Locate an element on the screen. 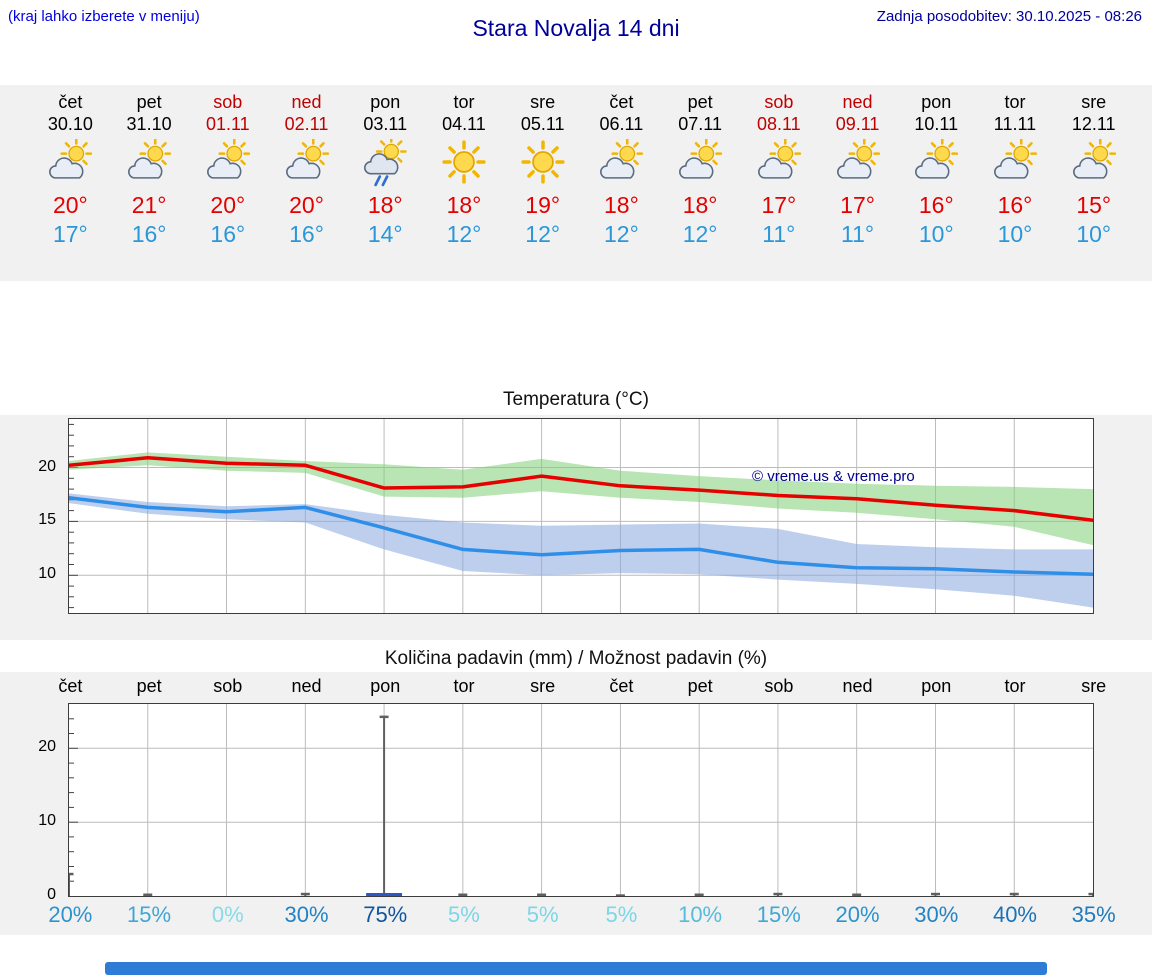 This screenshot has height=975, width=1152. forecast-day: čet 30.10 20° 17° is located at coordinates (70, 186).